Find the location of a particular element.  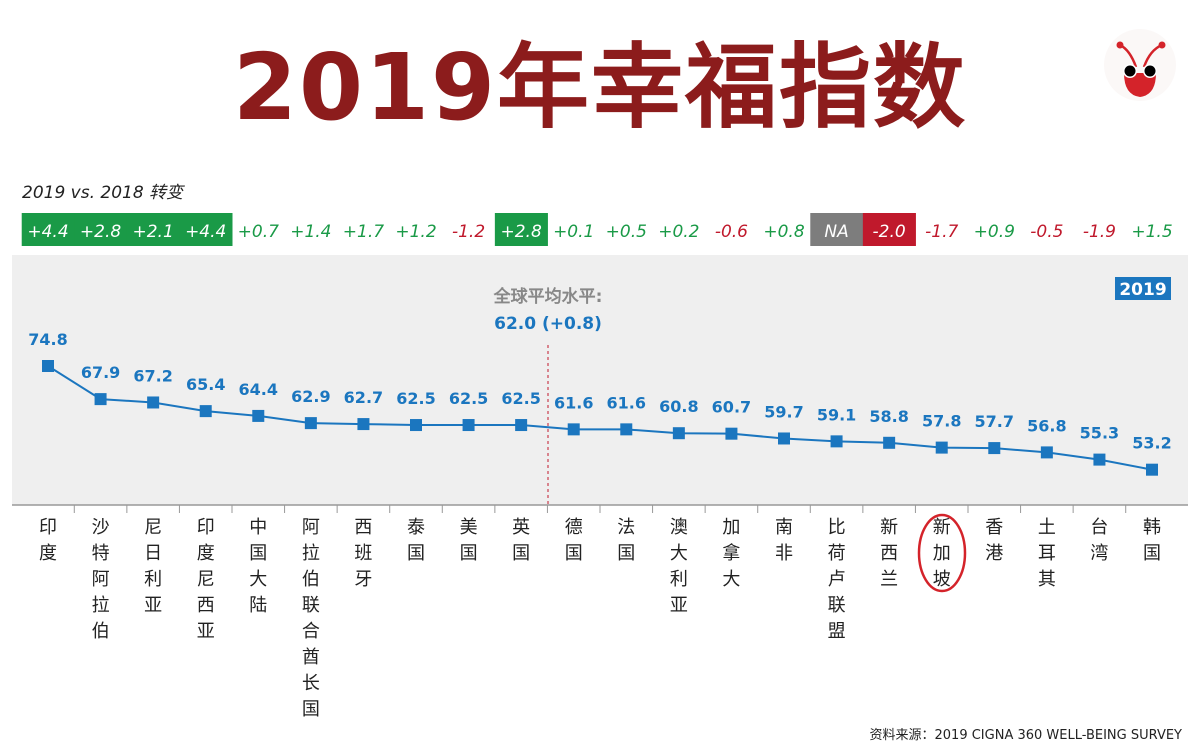

x-tick-label: 香港 is located at coordinates (994, 540).